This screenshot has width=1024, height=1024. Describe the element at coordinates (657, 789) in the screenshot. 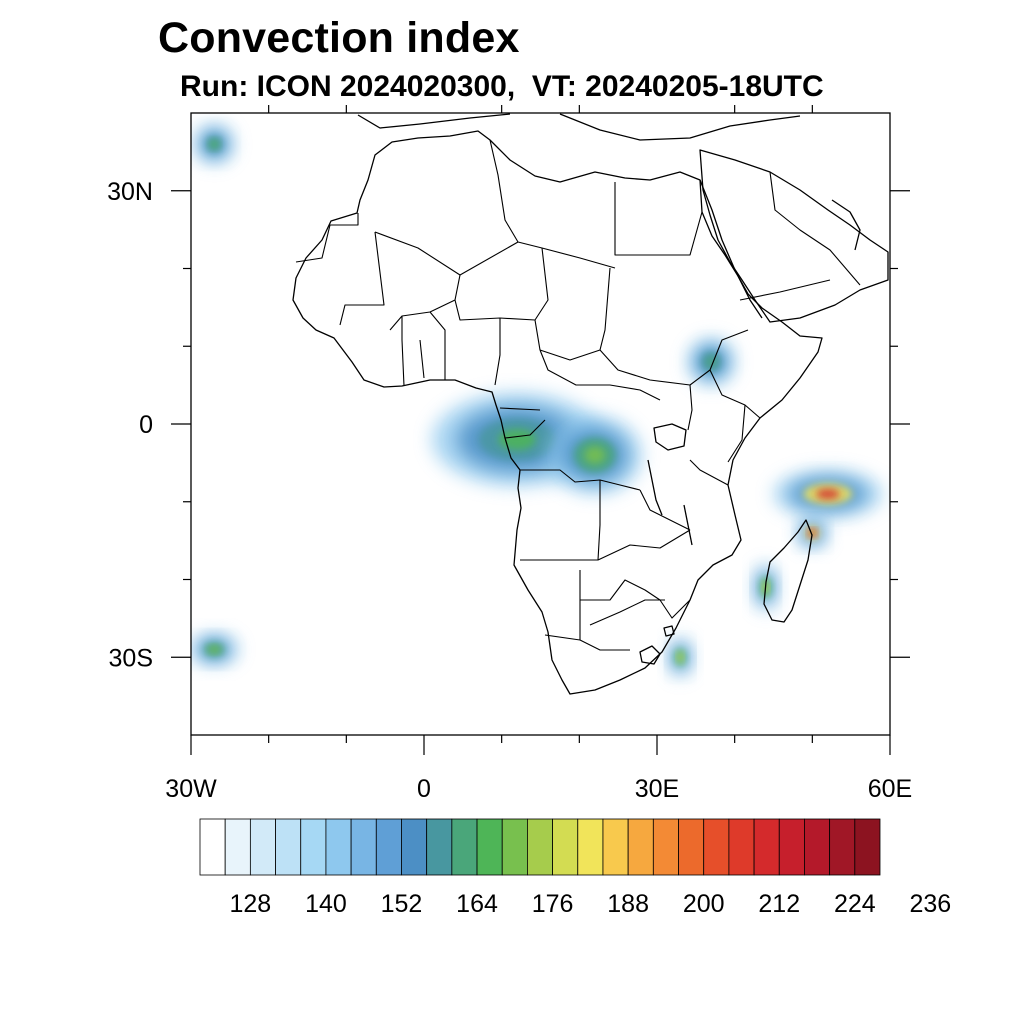

I see `lon-tick-label: 30E` at that location.